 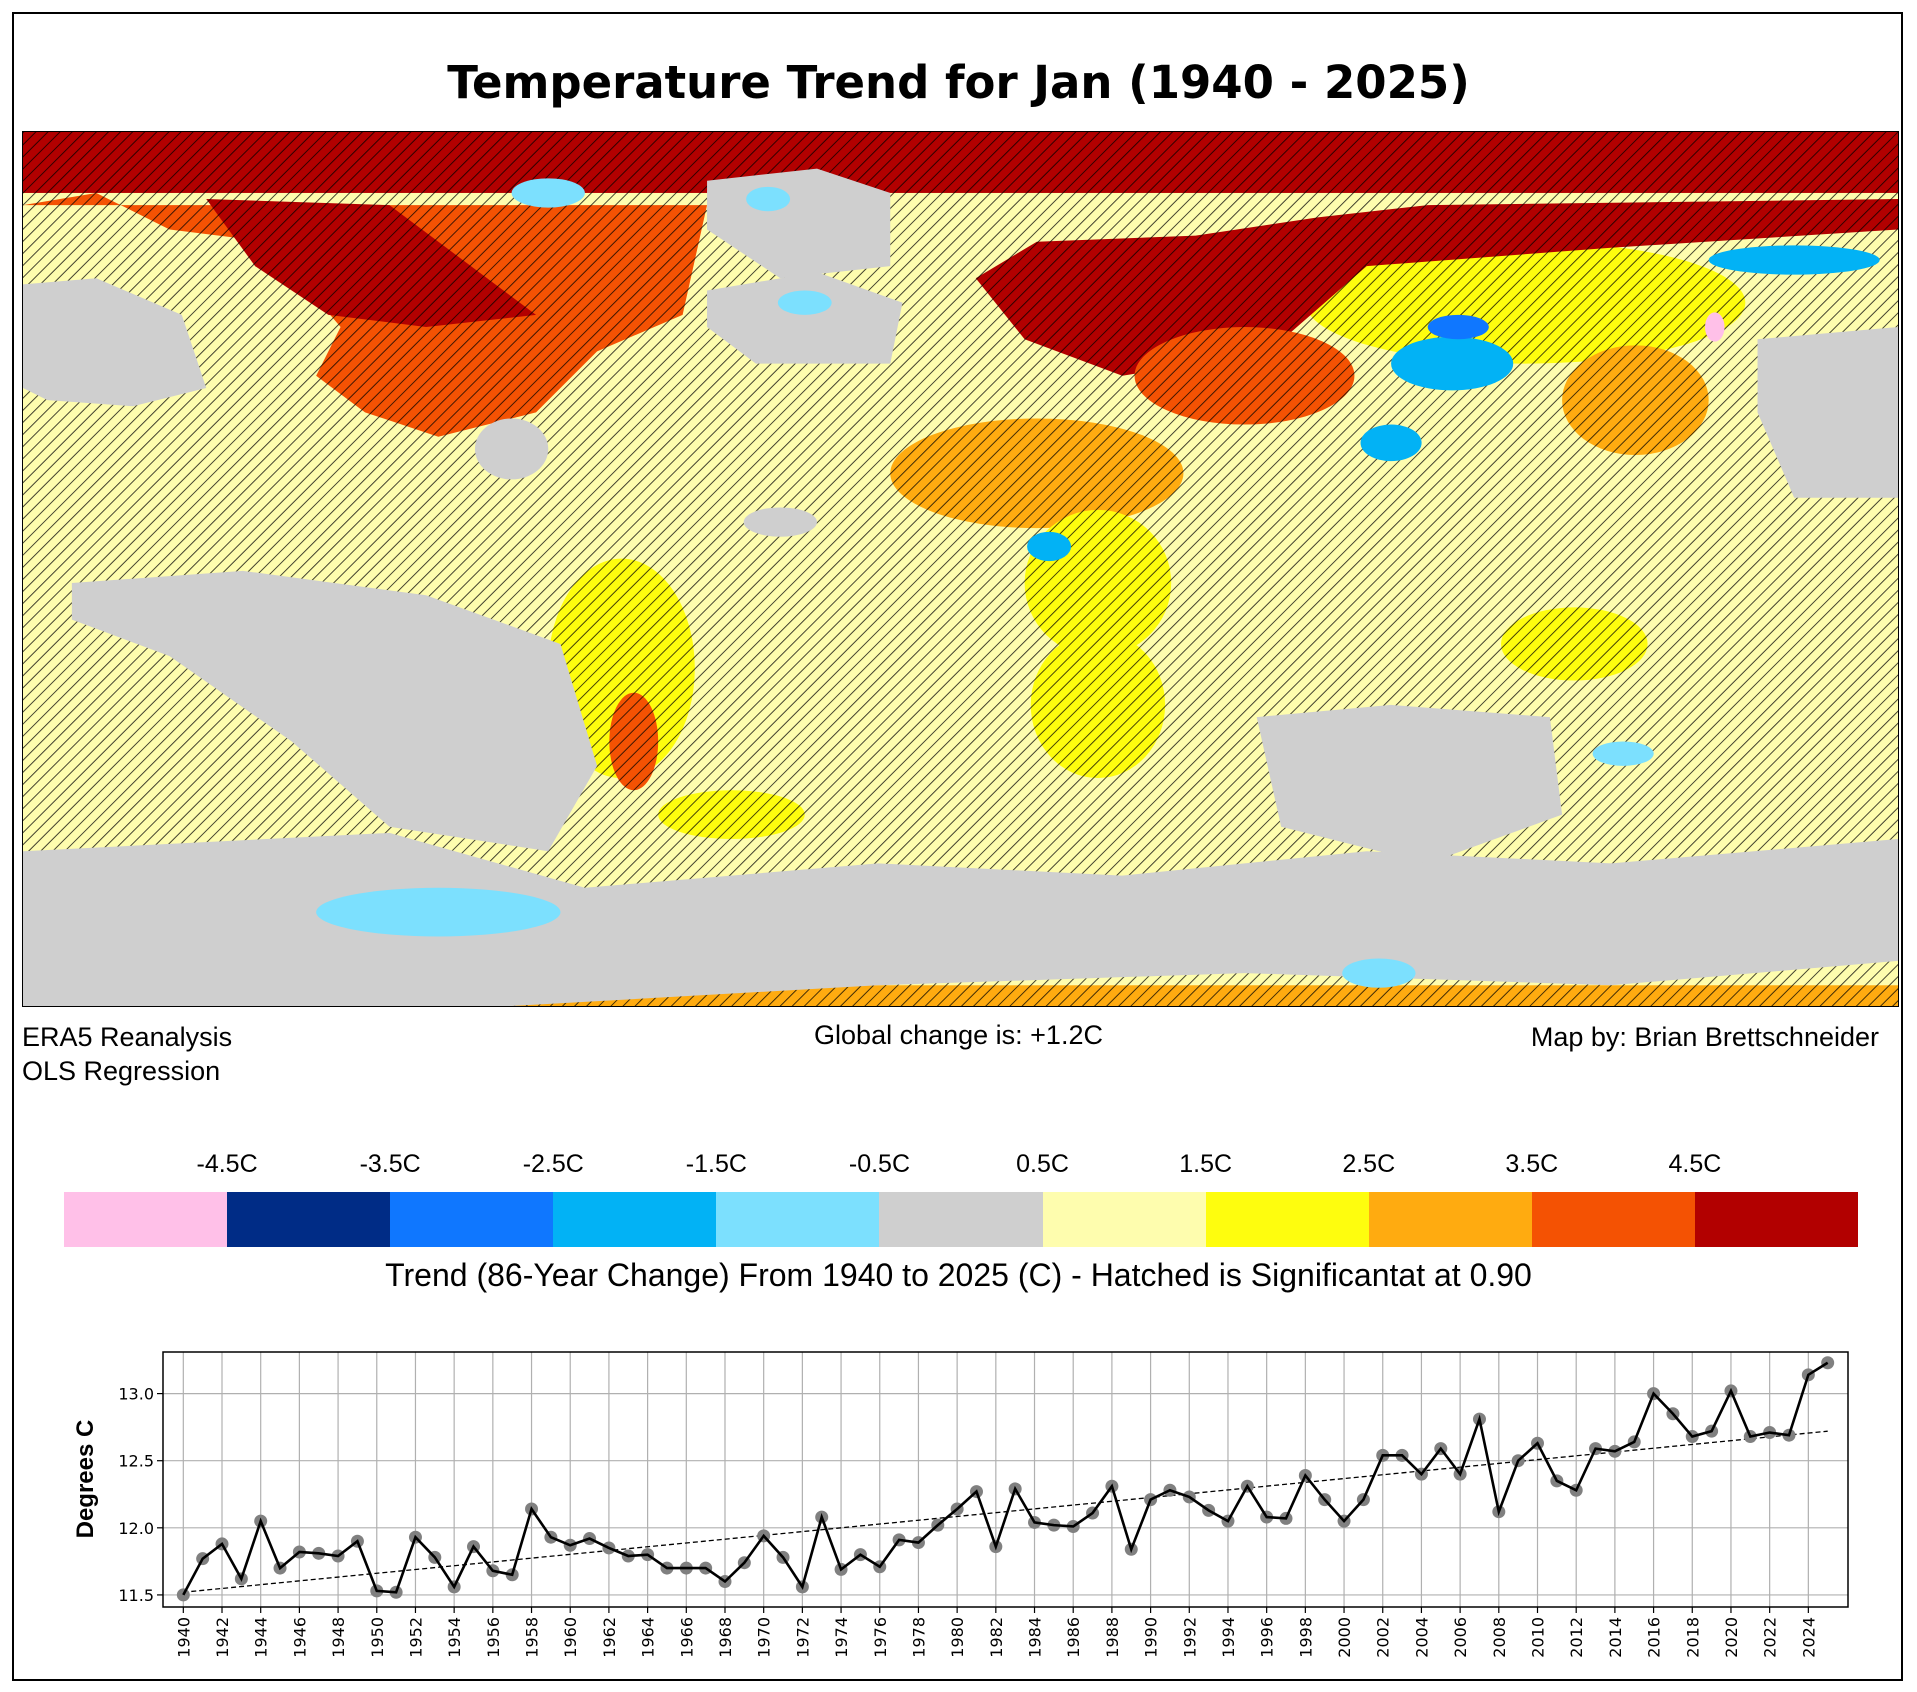 What do you see at coordinates (183, 1637) in the screenshot?
I see `x-tick-label: 1940` at bounding box center [183, 1637].